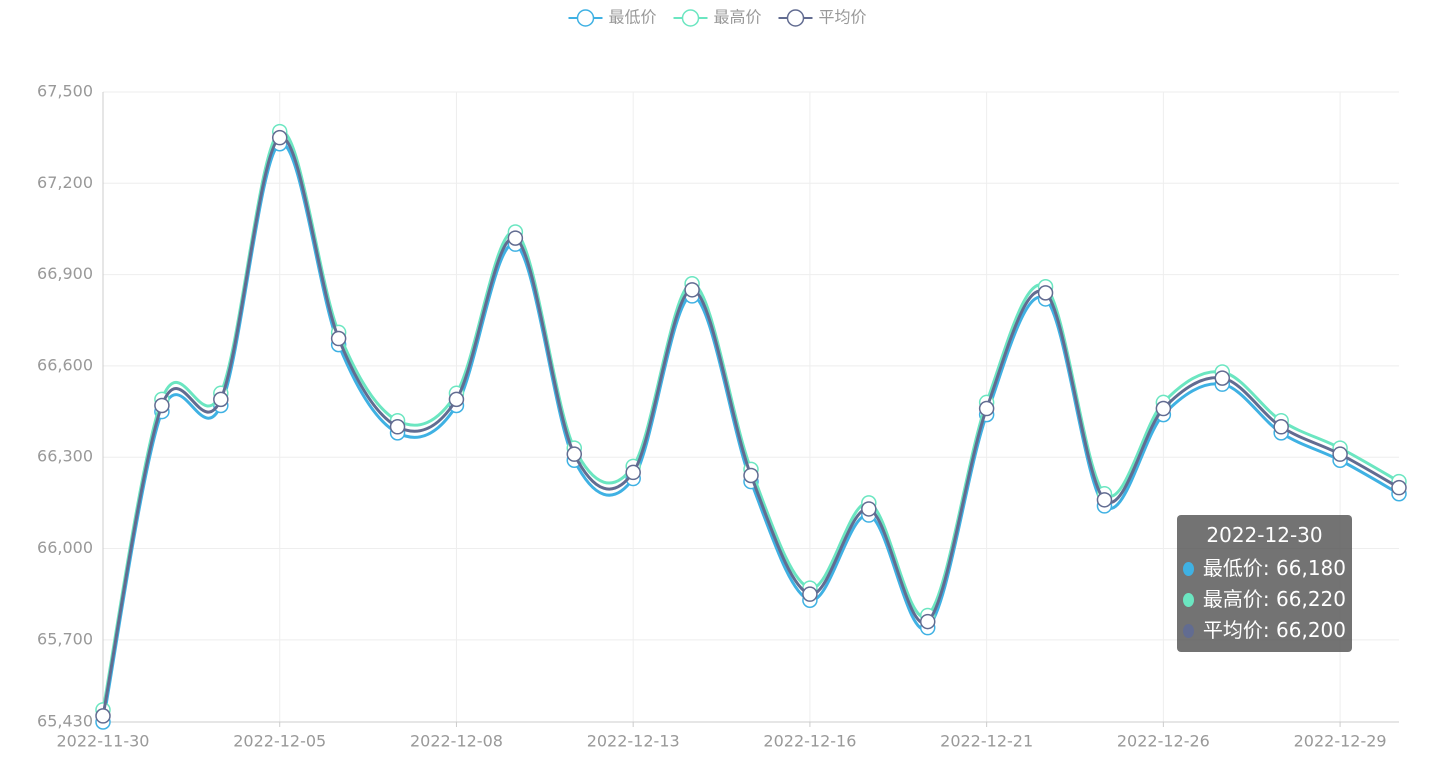  What do you see at coordinates (65, 273) in the screenshot?
I see `y-tick-label: 66,900` at bounding box center [65, 273].